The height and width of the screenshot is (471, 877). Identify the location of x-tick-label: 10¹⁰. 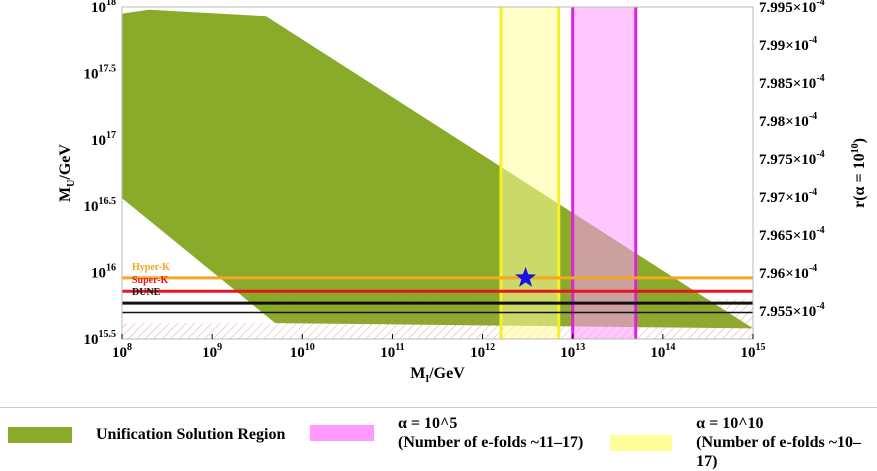
(302, 351).